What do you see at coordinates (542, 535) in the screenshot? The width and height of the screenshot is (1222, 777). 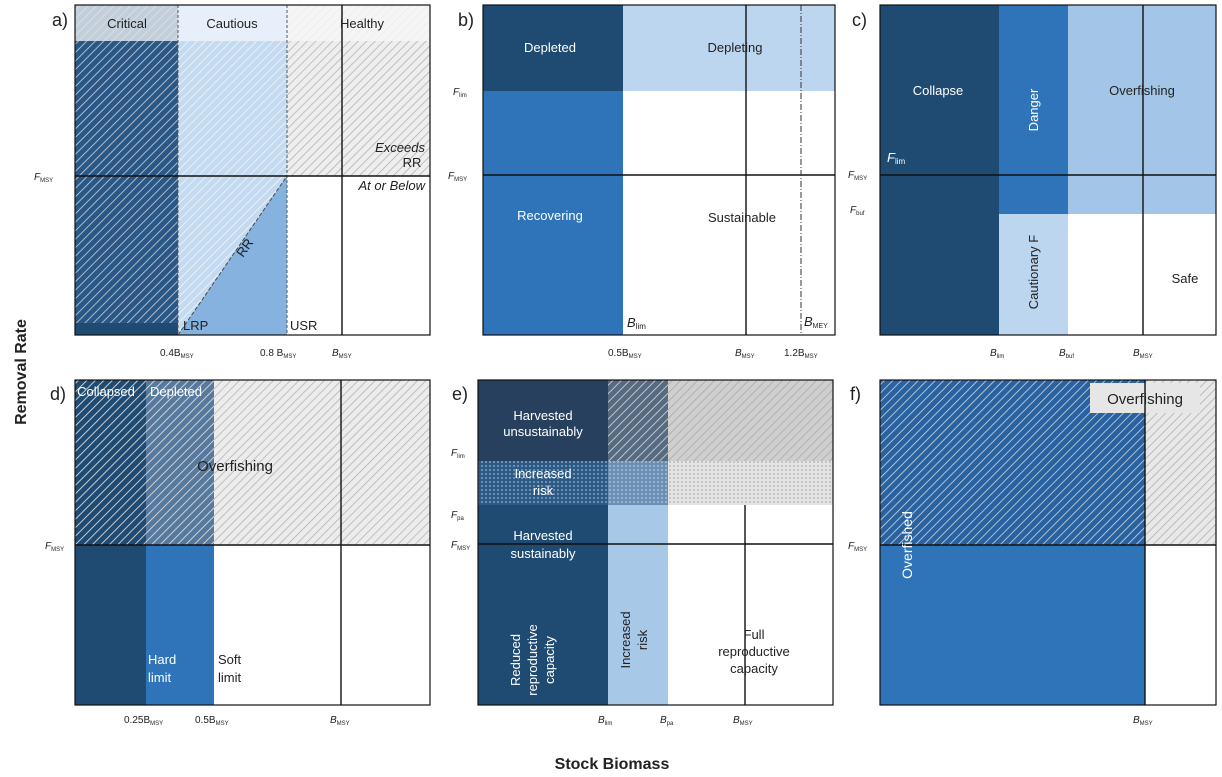 I see `harvested-sustainably-1: Harvested` at bounding box center [542, 535].